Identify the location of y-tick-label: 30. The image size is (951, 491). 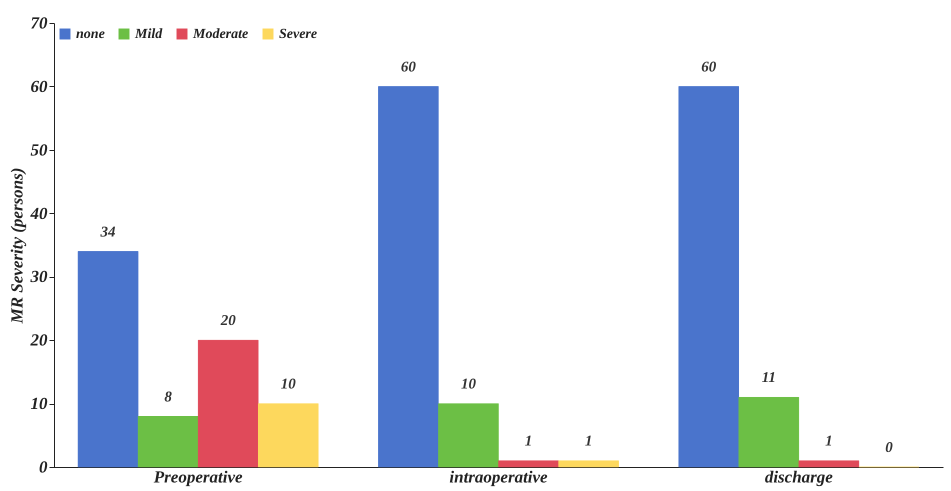
(39, 276).